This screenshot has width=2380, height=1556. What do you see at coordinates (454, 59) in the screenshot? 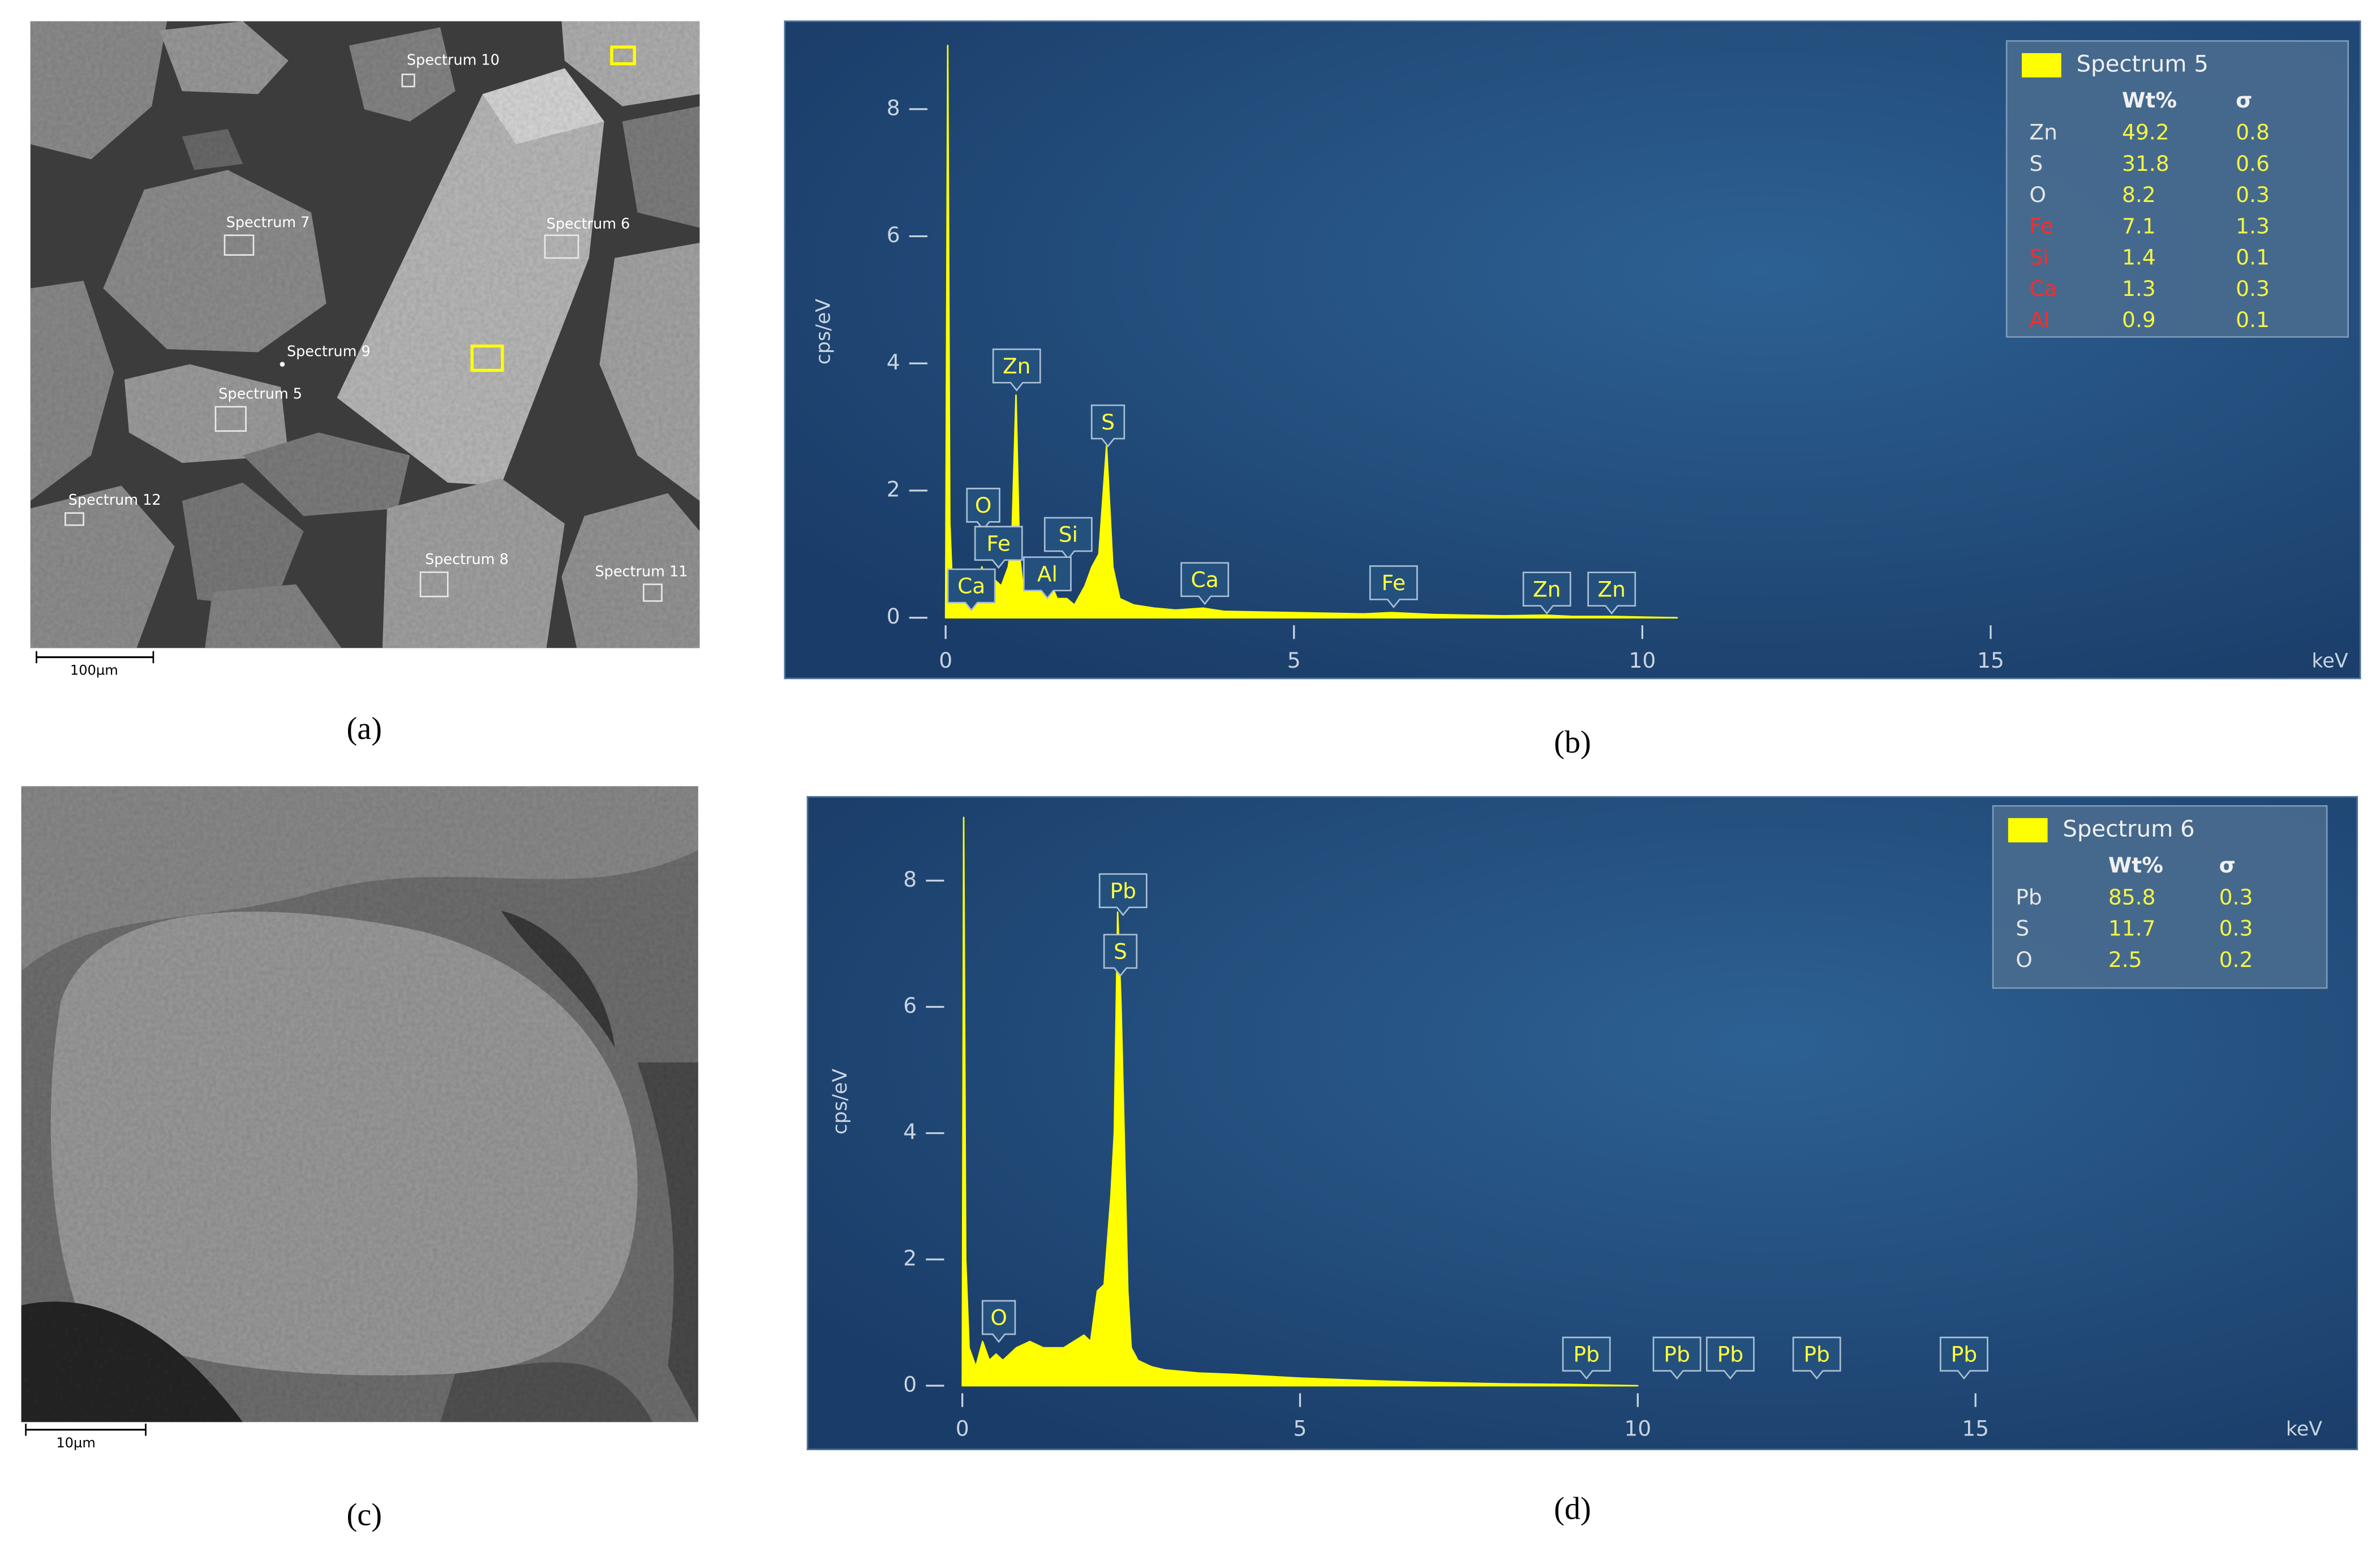
I see `spectrum-label: Spectrum 10` at bounding box center [454, 59].